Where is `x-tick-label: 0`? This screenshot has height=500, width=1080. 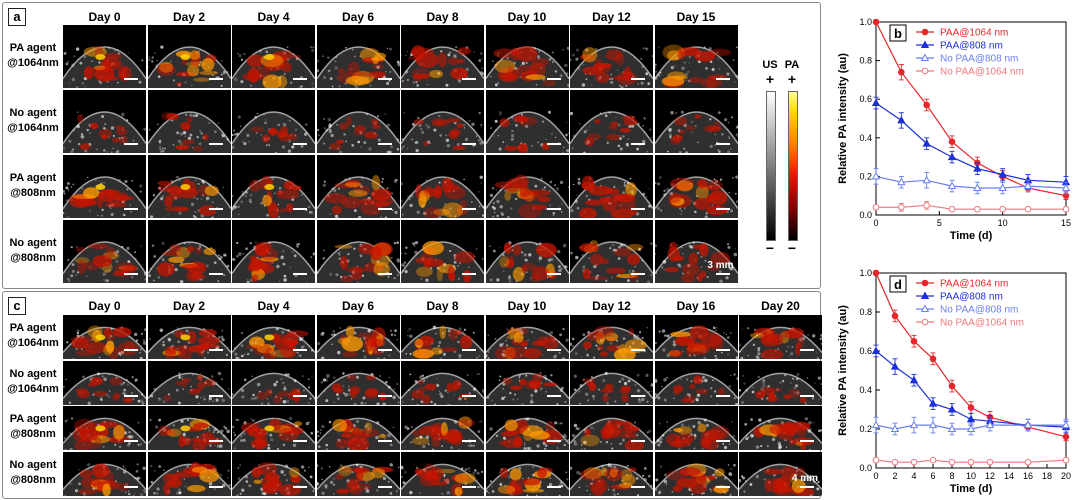
x-tick-label: 0 is located at coordinates (875, 476).